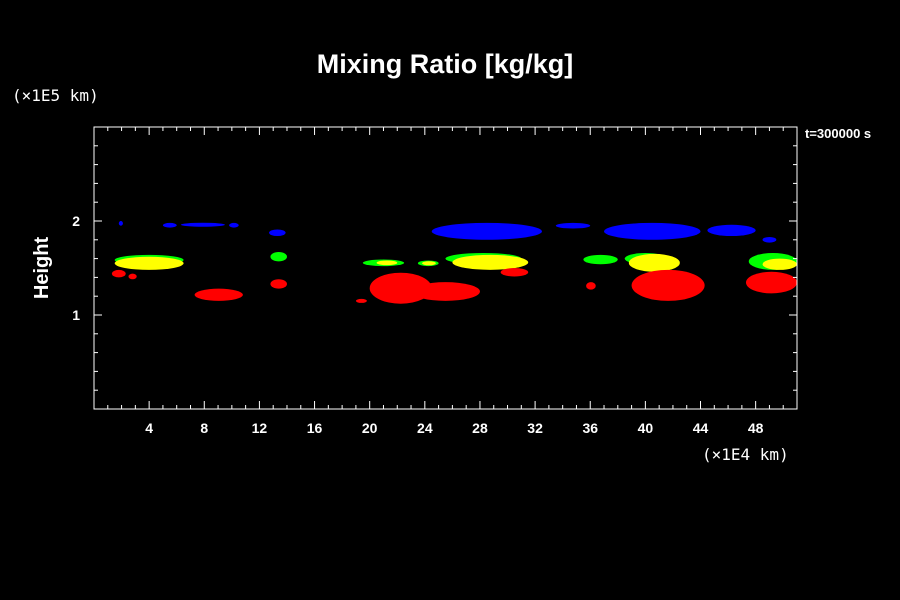 This screenshot has width=900, height=600. Describe the element at coordinates (260, 428) in the screenshot. I see `x-tick-label: 12` at that location.